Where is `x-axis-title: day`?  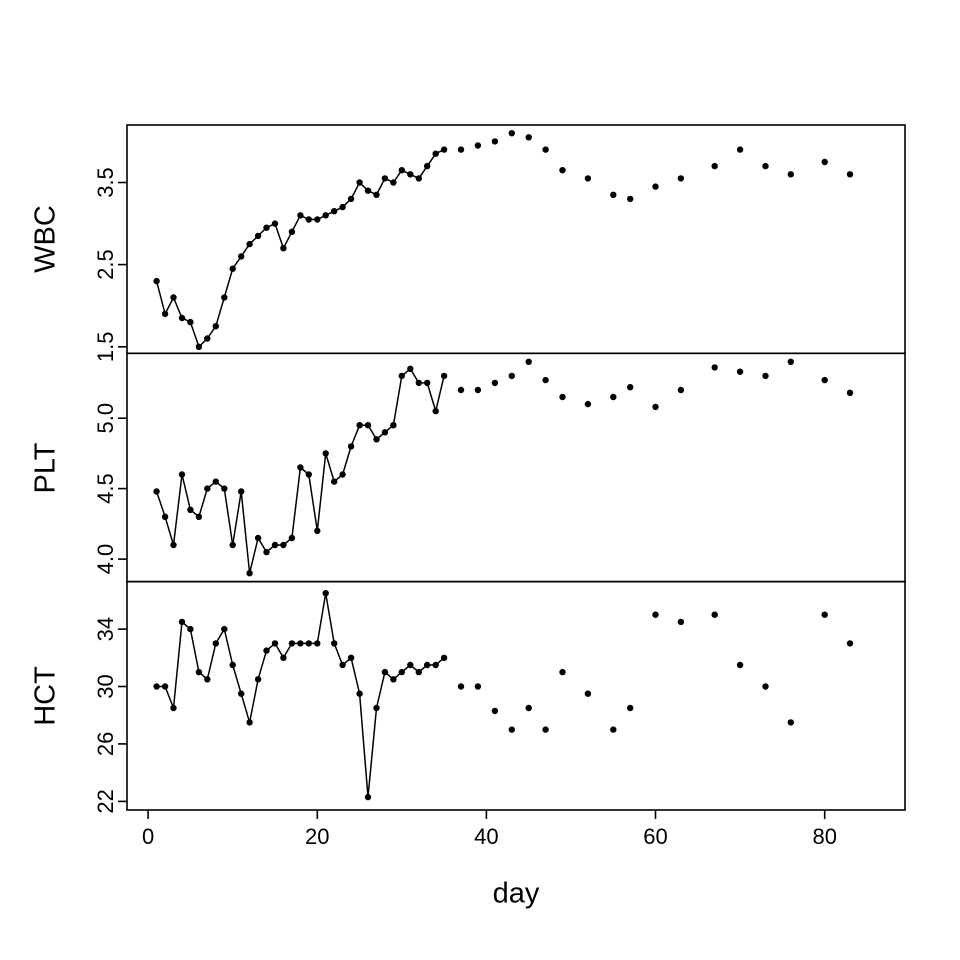
x-axis-title: day is located at coordinates (516, 893).